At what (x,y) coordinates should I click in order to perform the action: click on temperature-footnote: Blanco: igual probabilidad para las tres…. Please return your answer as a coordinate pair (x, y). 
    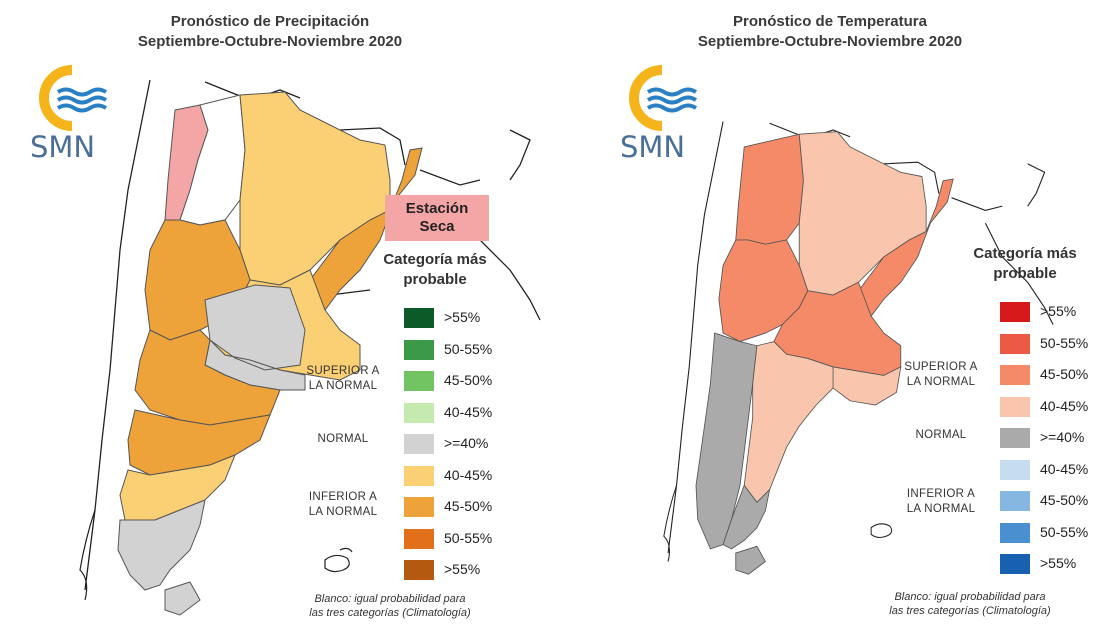
    Looking at the image, I should click on (970, 604).